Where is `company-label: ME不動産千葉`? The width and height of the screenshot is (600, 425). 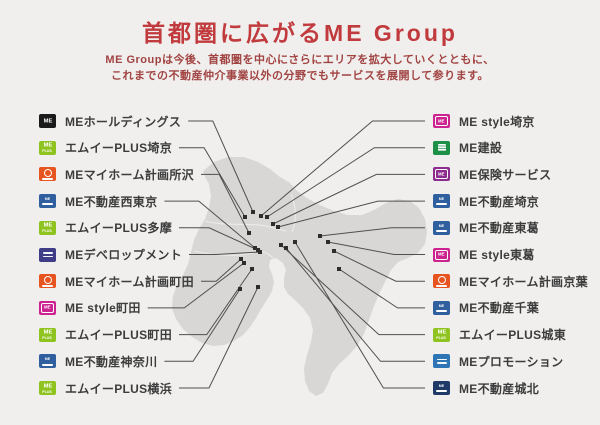 company-label: ME不動産千葉 is located at coordinates (499, 308).